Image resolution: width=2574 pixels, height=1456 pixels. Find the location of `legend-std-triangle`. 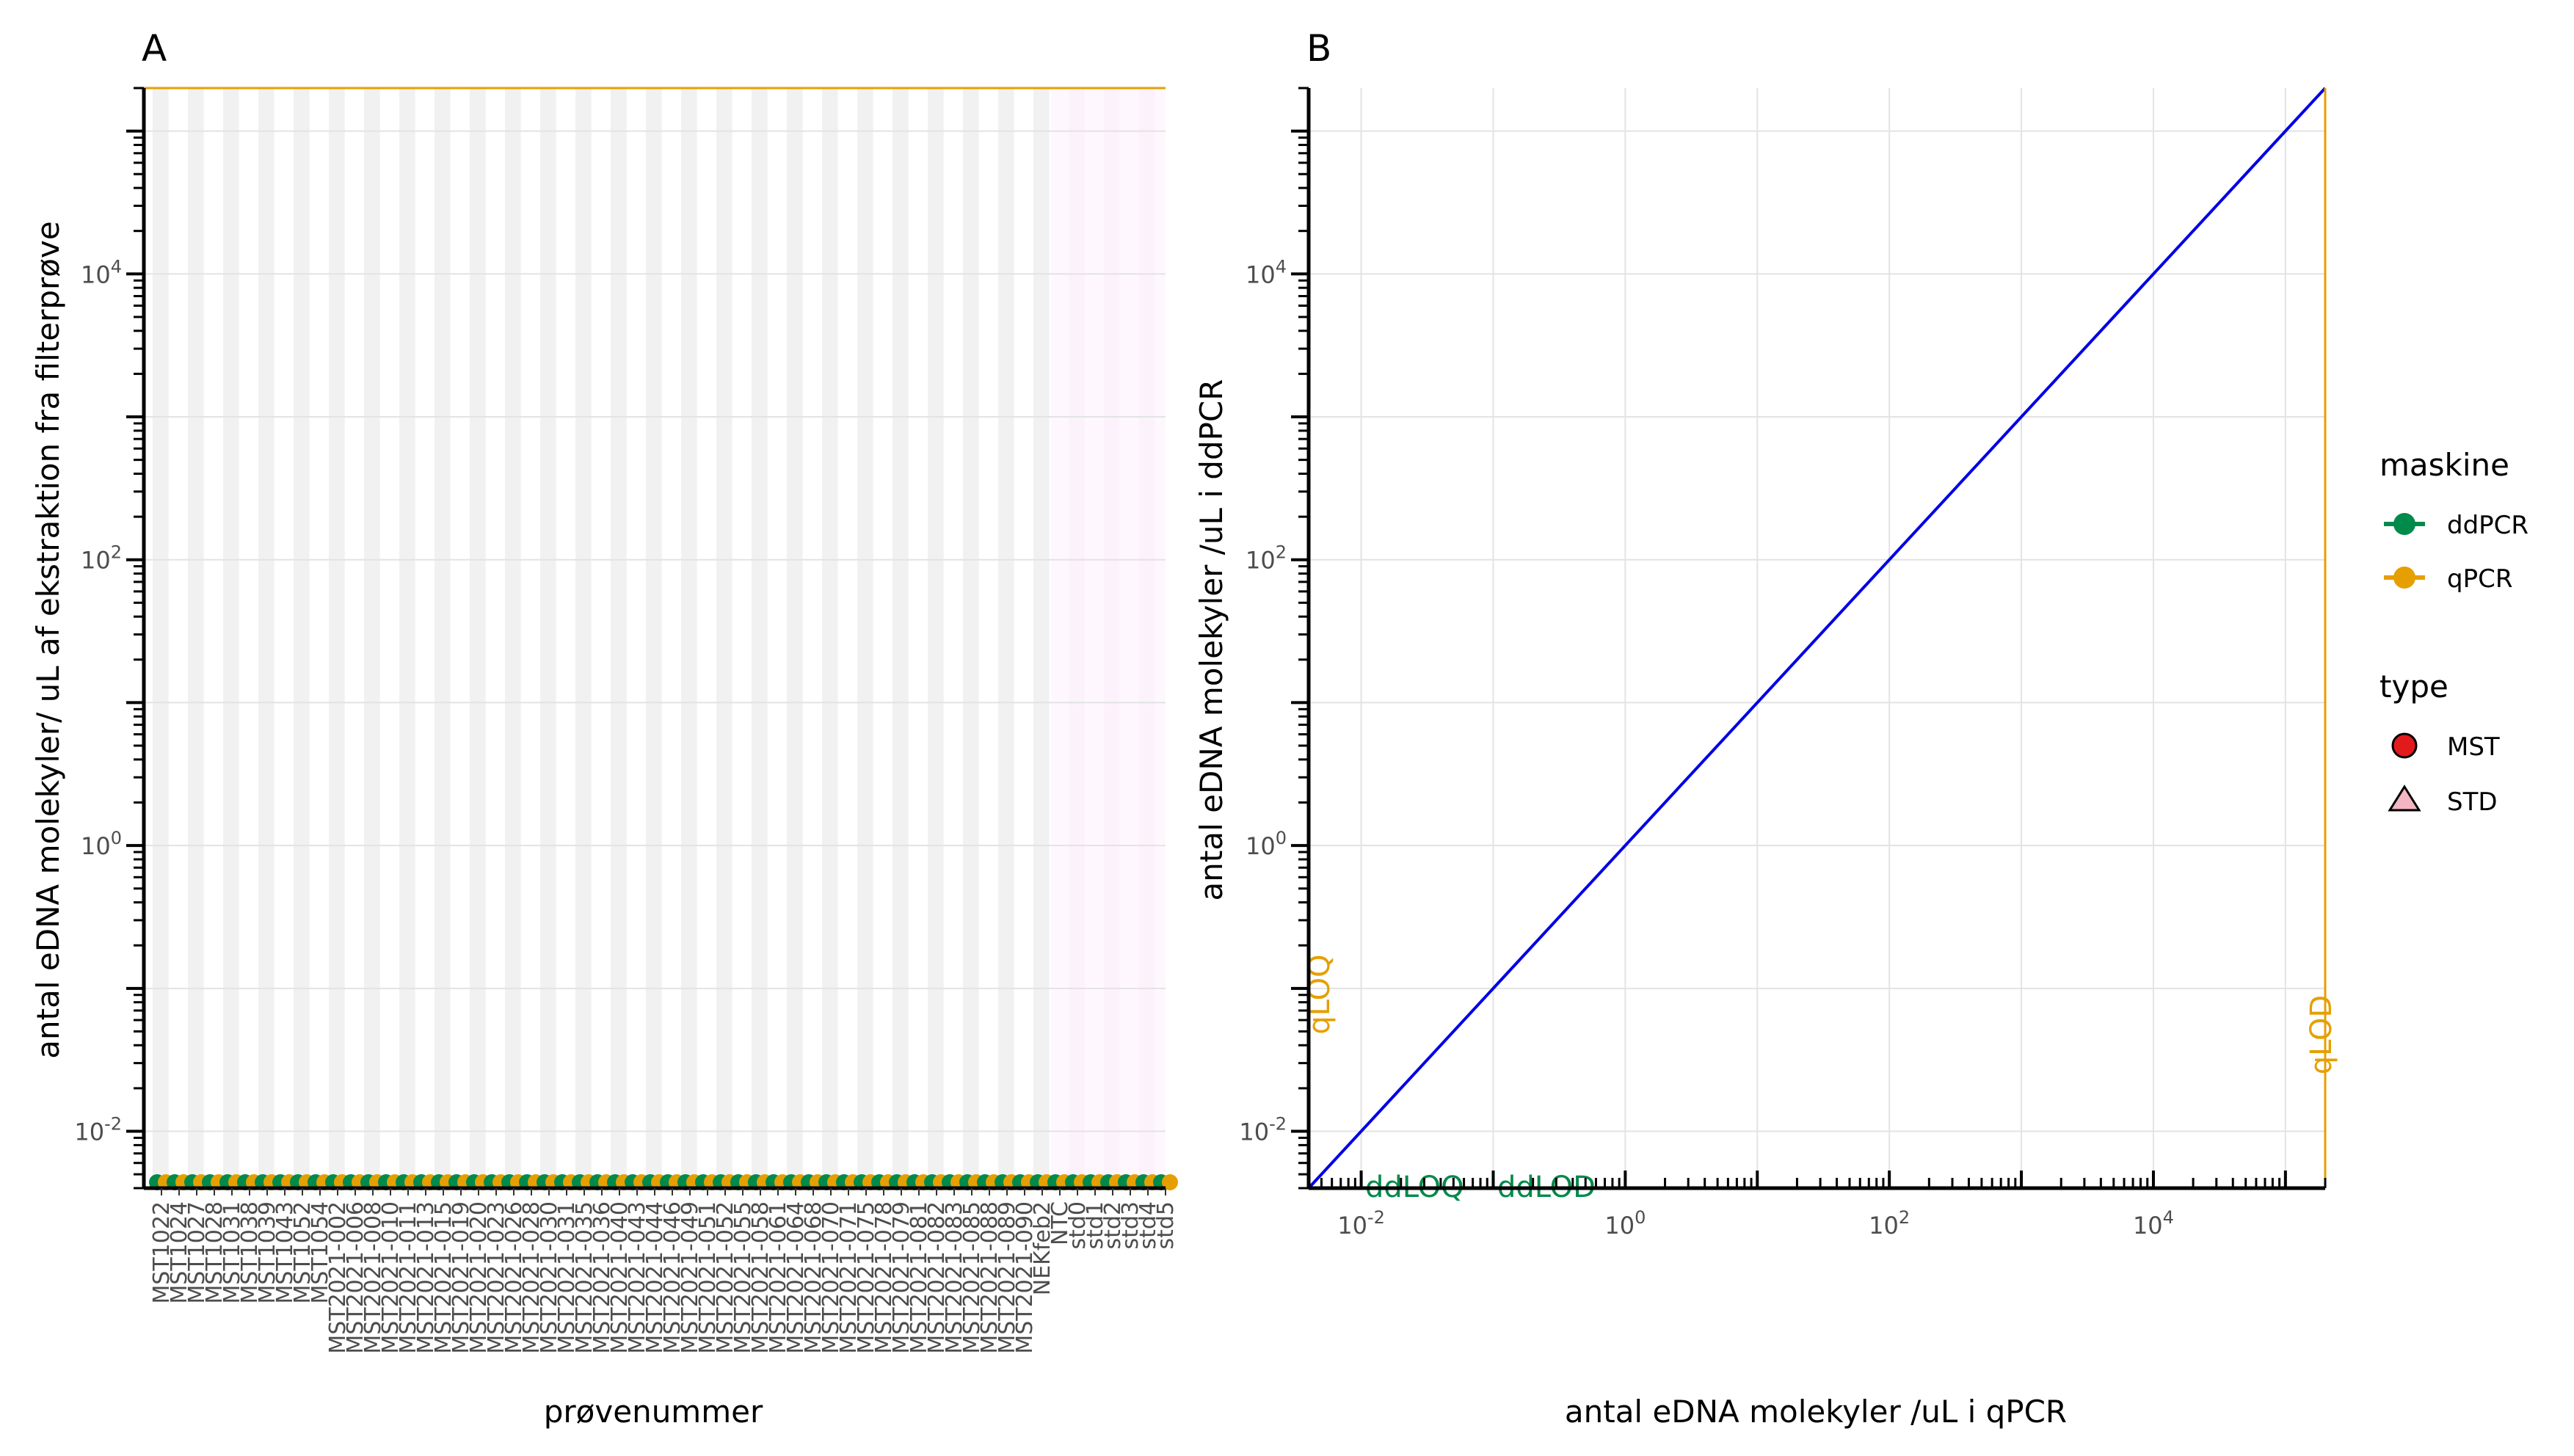

legend-std-triangle is located at coordinates (2404, 798).